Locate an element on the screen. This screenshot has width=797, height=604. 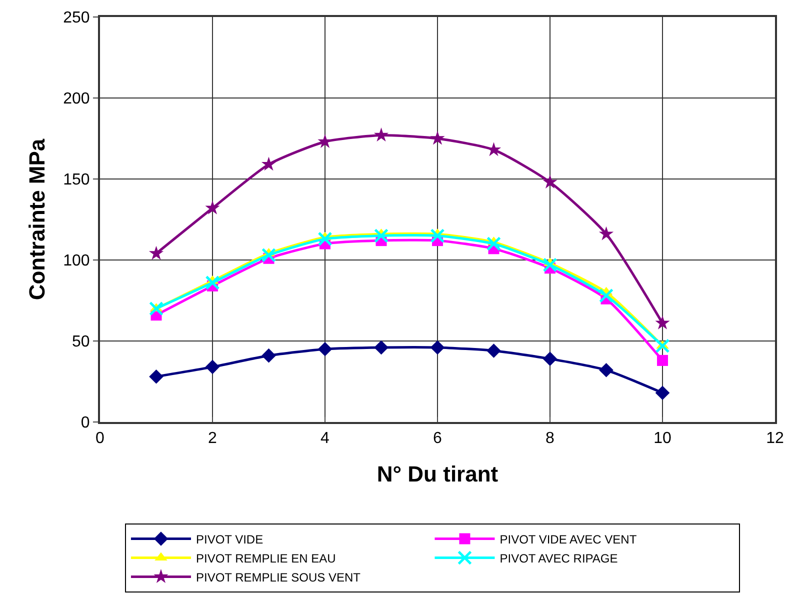
legend-label: PIVOT REMPLIE SOUS VENT is located at coordinates (279, 577).